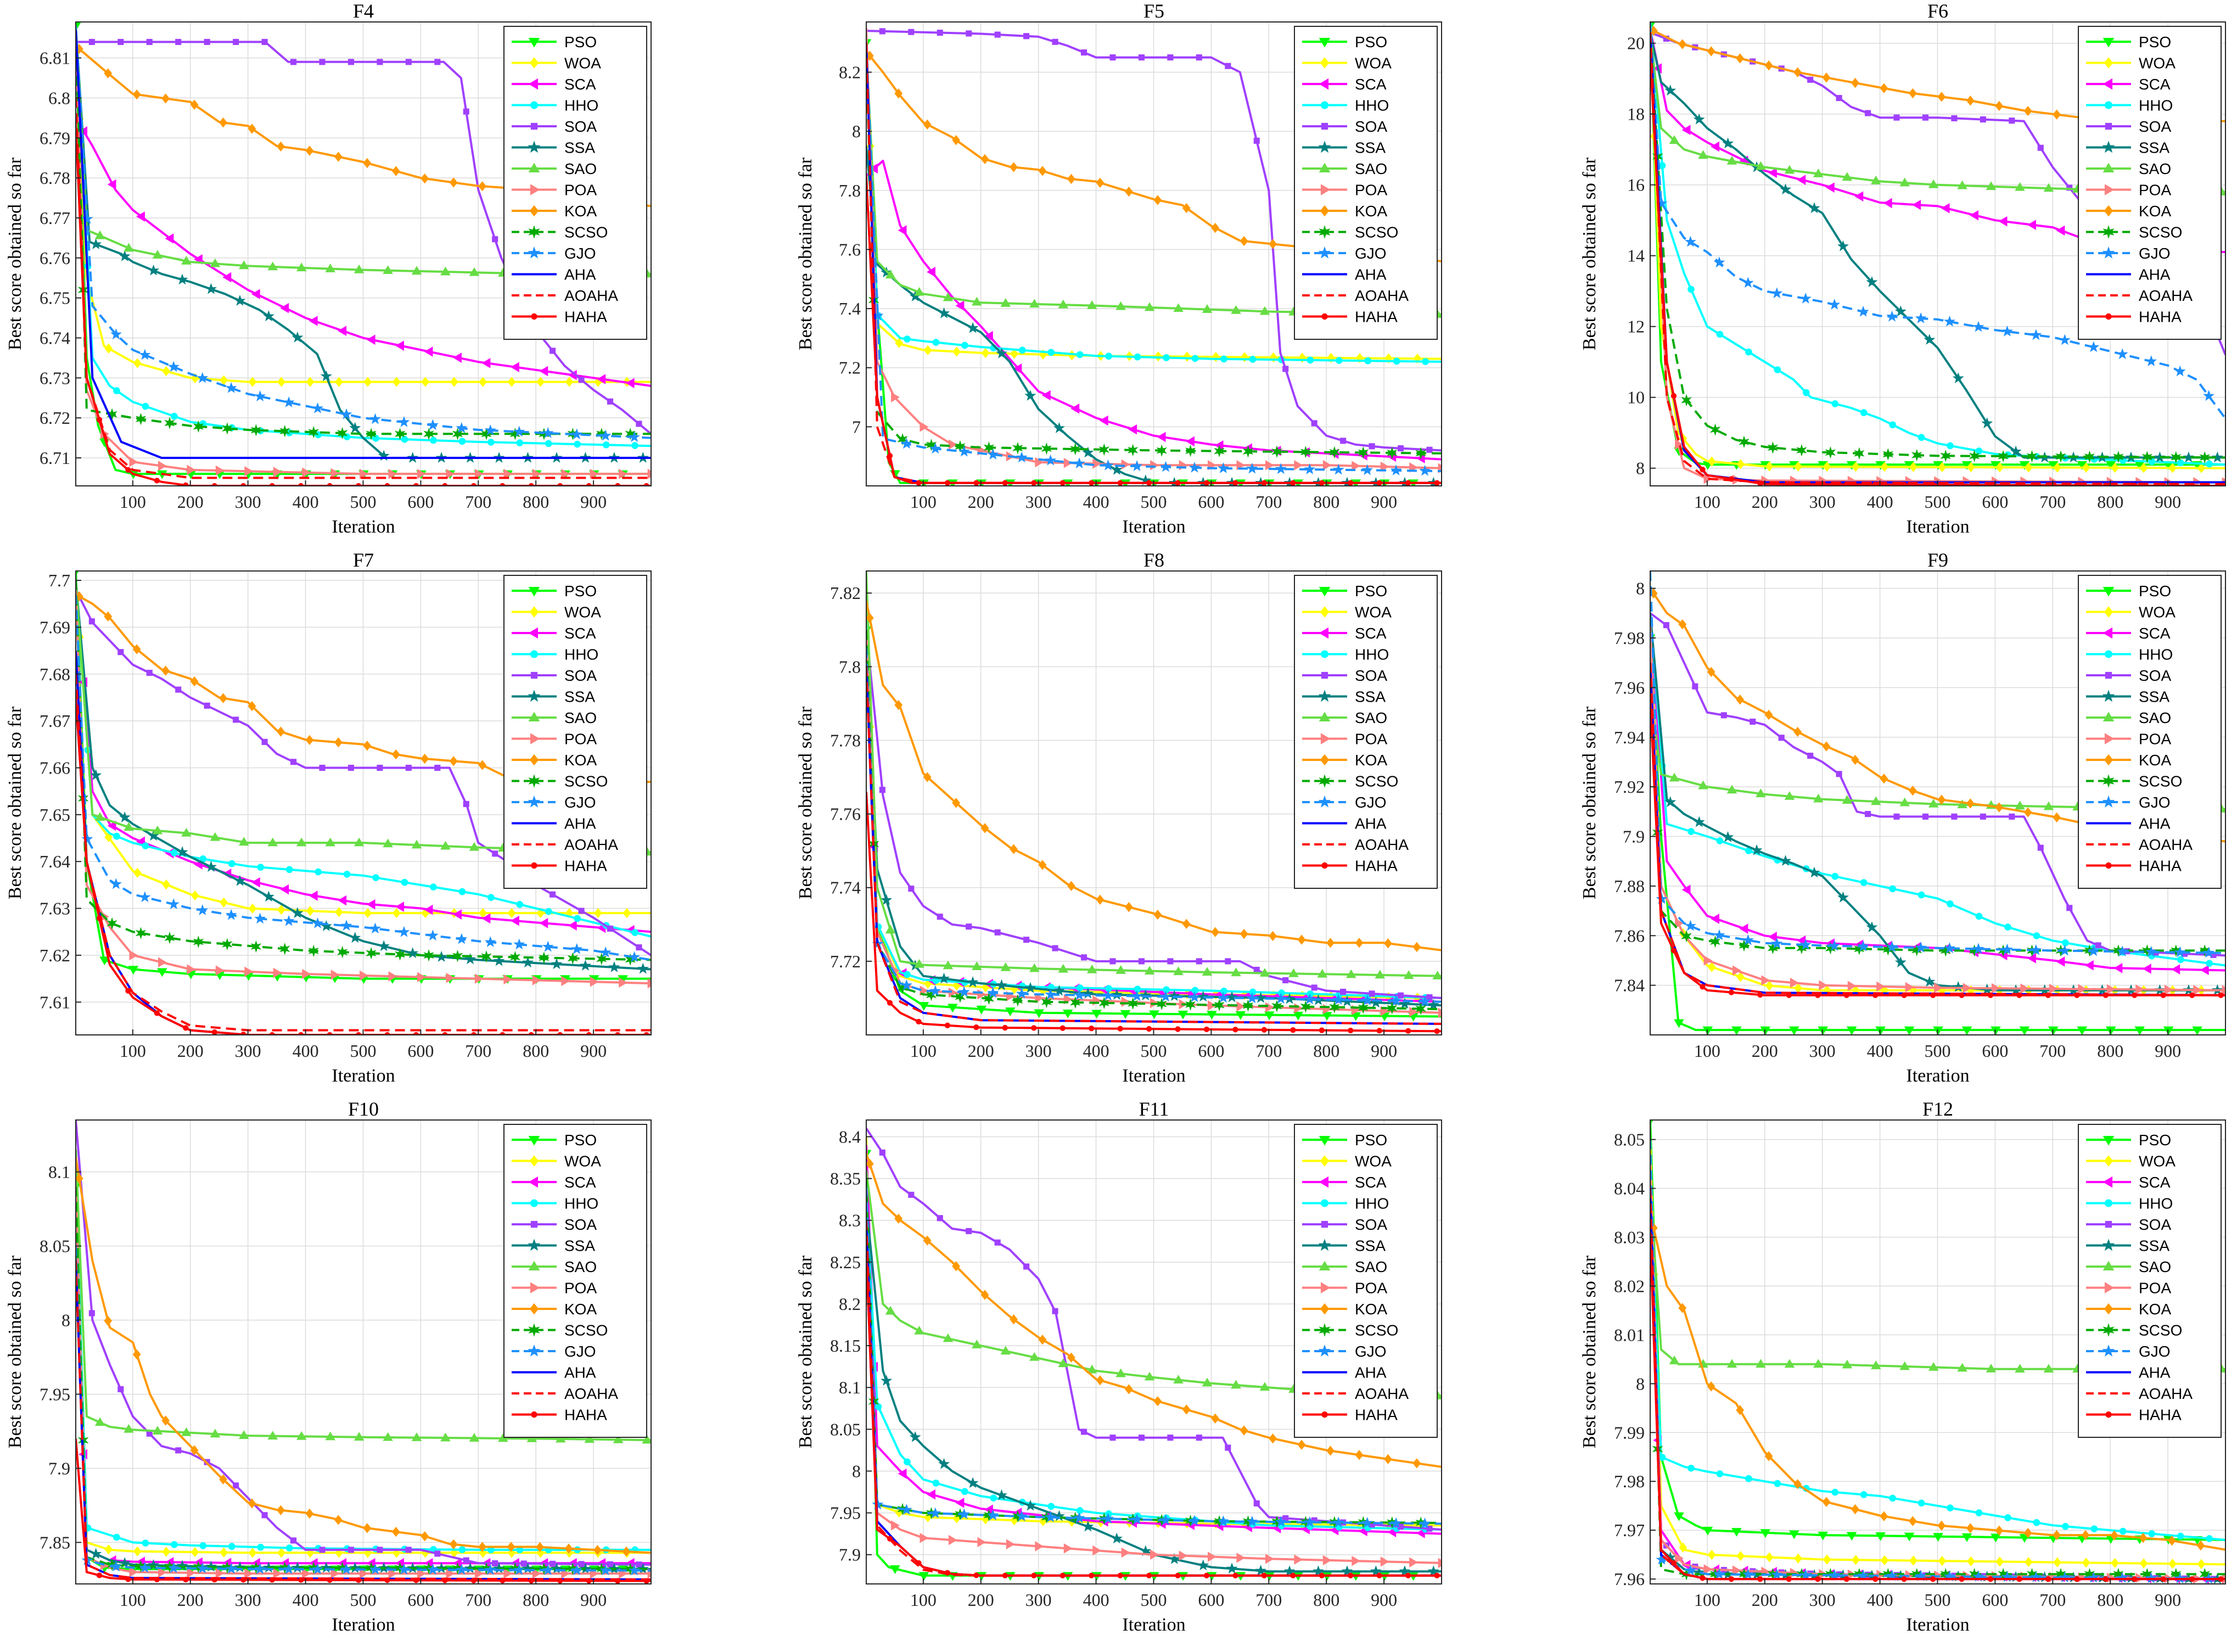 This screenshot has width=2237, height=1652. What do you see at coordinates (1765, 502) in the screenshot?
I see `x-tick-label: 200` at bounding box center [1765, 502].